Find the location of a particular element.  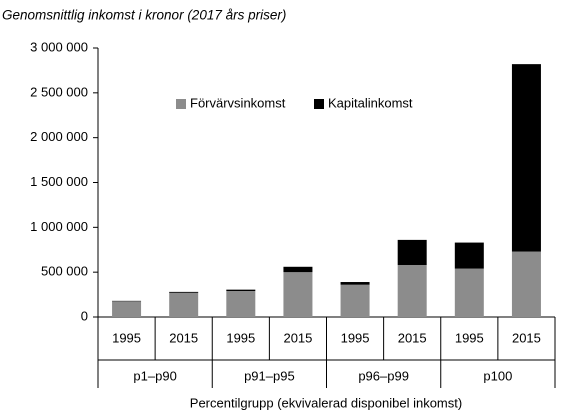

y-tick-label: 500 000 is located at coordinates (64, 271).